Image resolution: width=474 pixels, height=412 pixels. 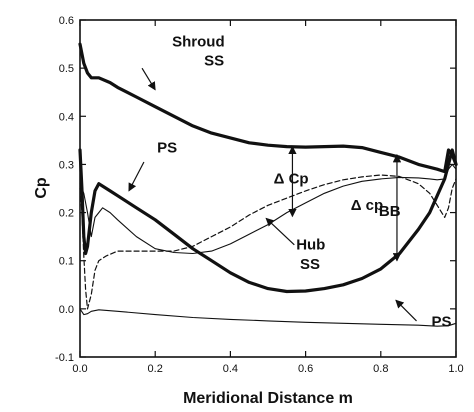 What do you see at coordinates (66, 117) in the screenshot?
I see `y-tick-label: 0.4` at bounding box center [66, 117].